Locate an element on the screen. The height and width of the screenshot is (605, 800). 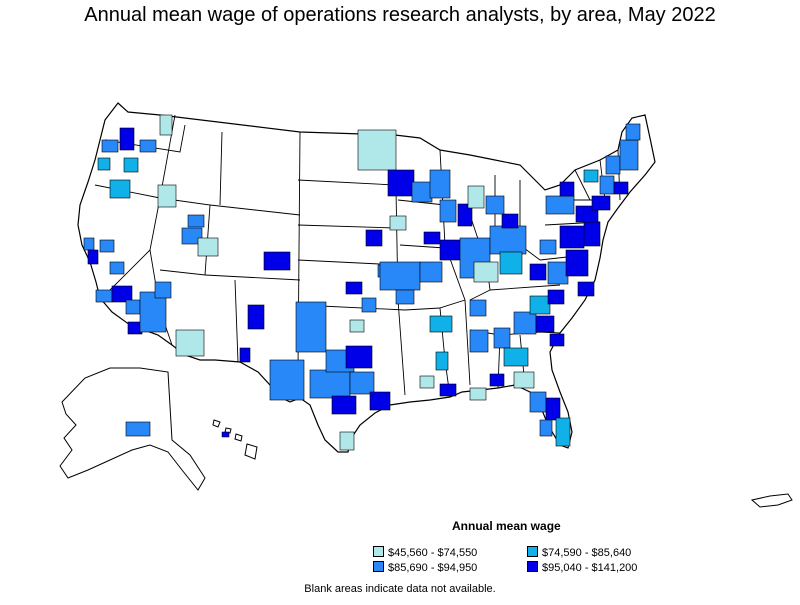
legend-item-4: $95,040 - $141,200 is located at coordinates (582, 568).